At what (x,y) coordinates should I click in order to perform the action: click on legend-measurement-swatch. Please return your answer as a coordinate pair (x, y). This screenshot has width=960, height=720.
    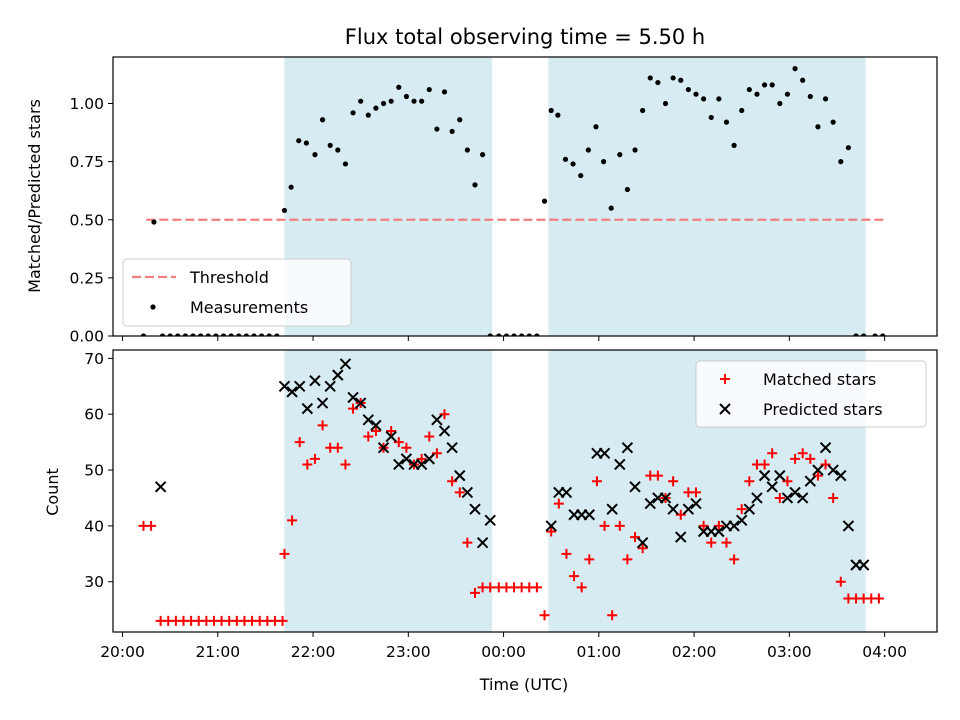
    Looking at the image, I should click on (153, 307).